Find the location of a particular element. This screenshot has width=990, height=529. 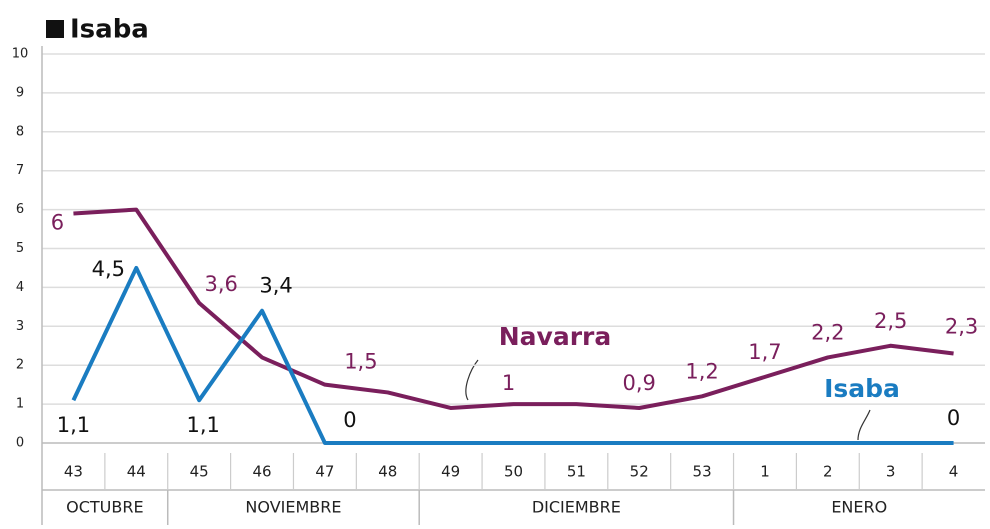

chart-title: Isaba is located at coordinates (109, 30).